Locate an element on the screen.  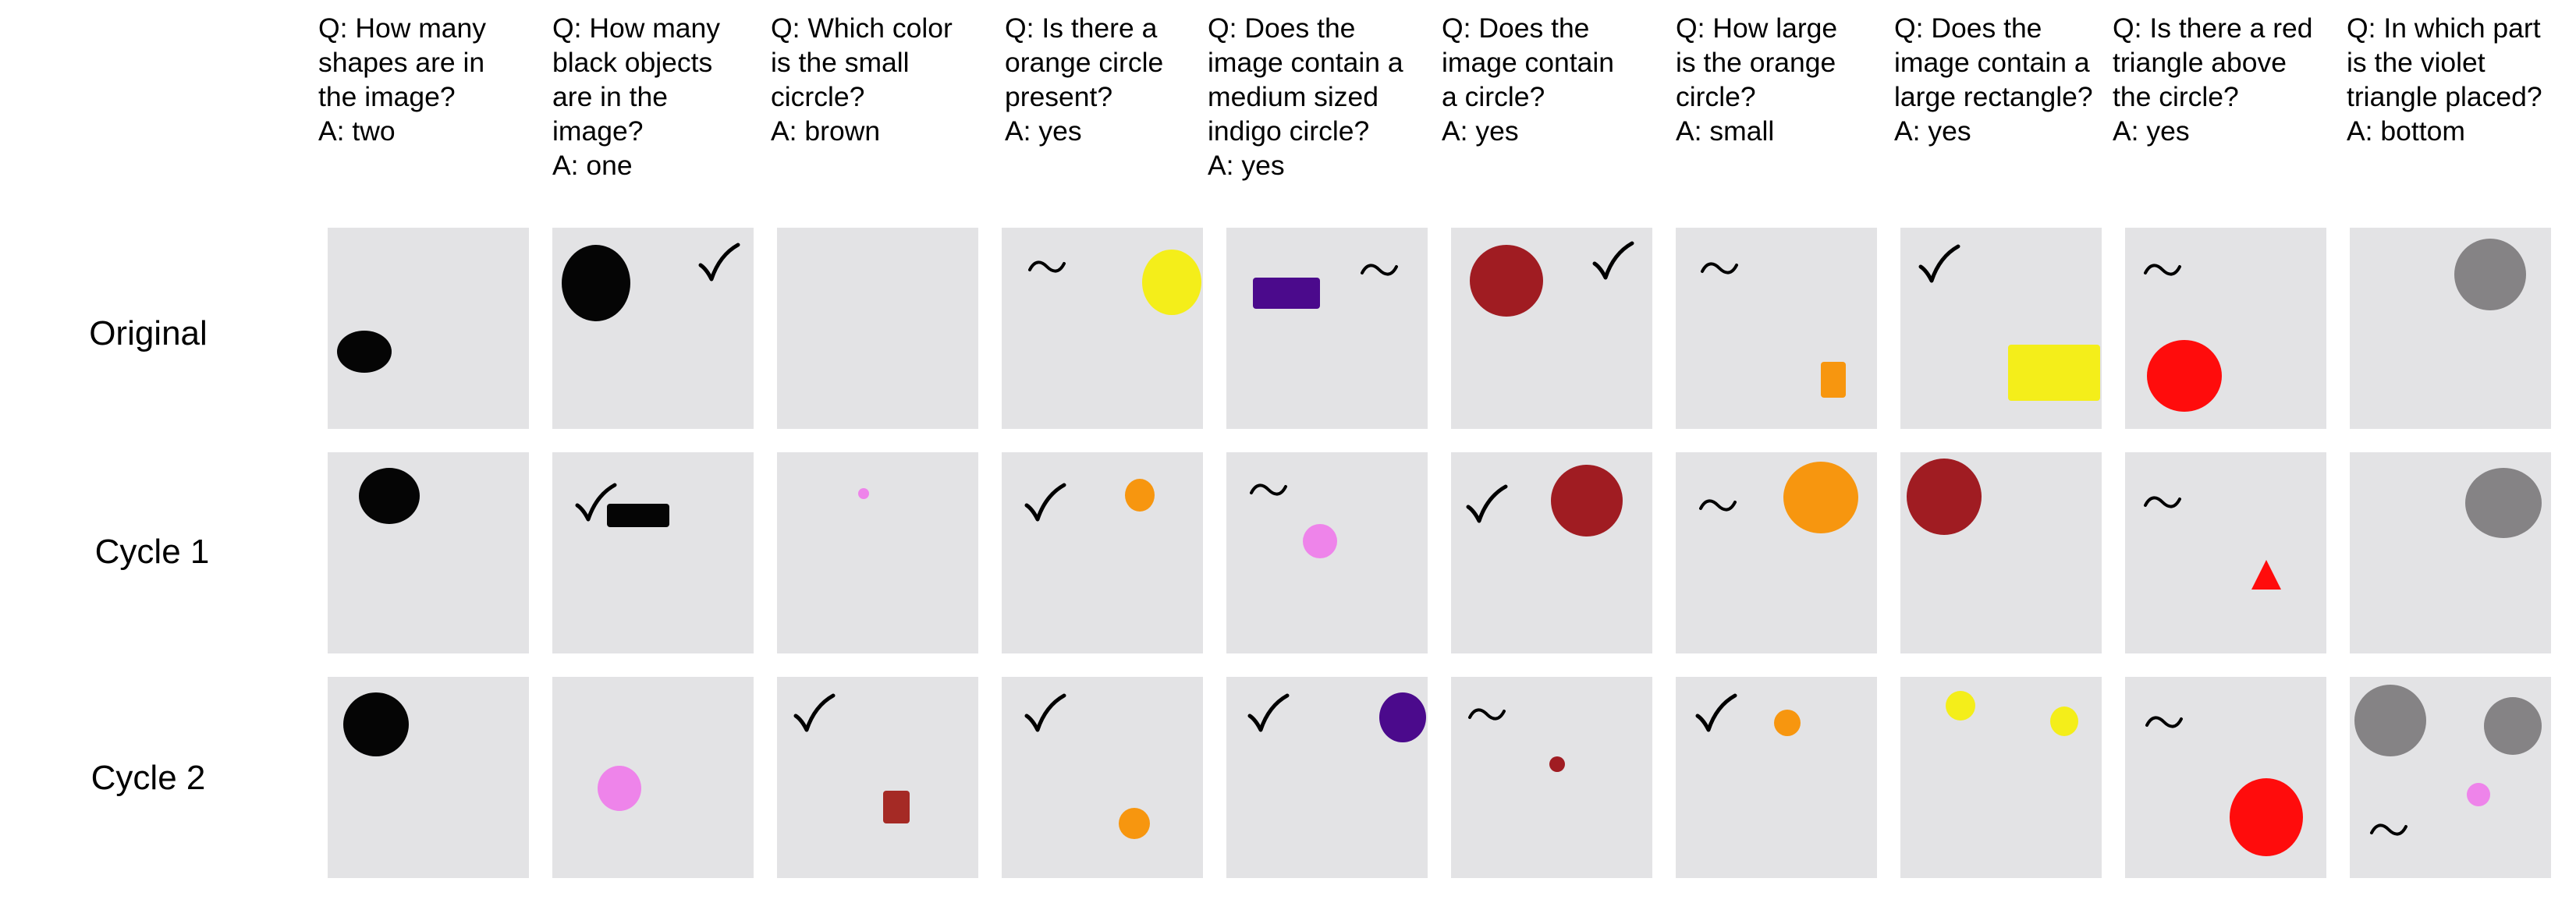
question-line: orange circle is located at coordinates (1084, 62).